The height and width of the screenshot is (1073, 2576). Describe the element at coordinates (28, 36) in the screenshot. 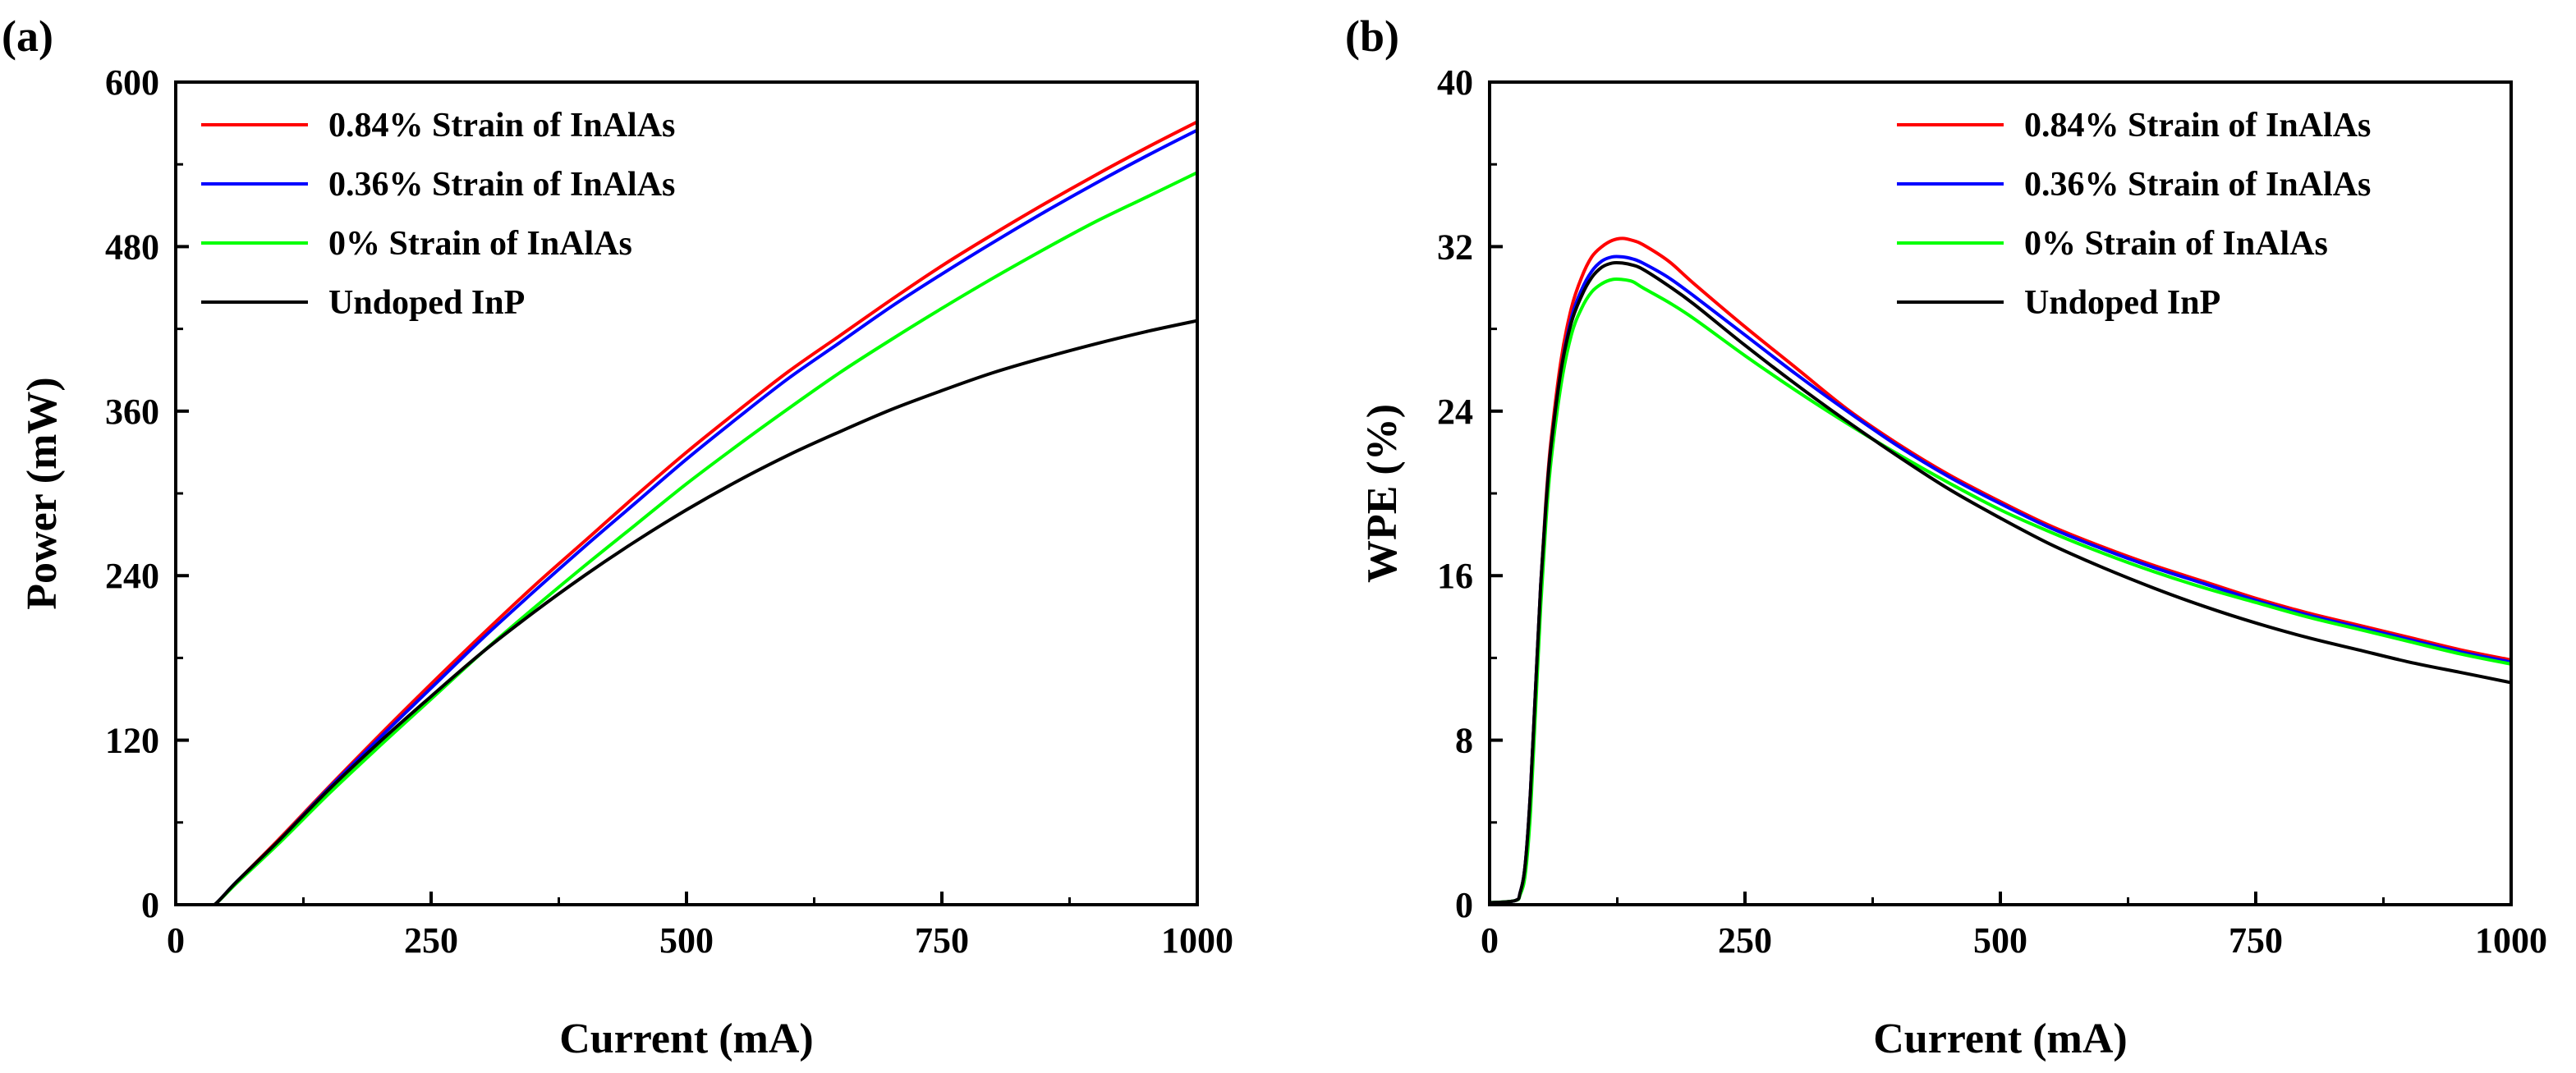

I see `panel-label-a: (a)` at that location.